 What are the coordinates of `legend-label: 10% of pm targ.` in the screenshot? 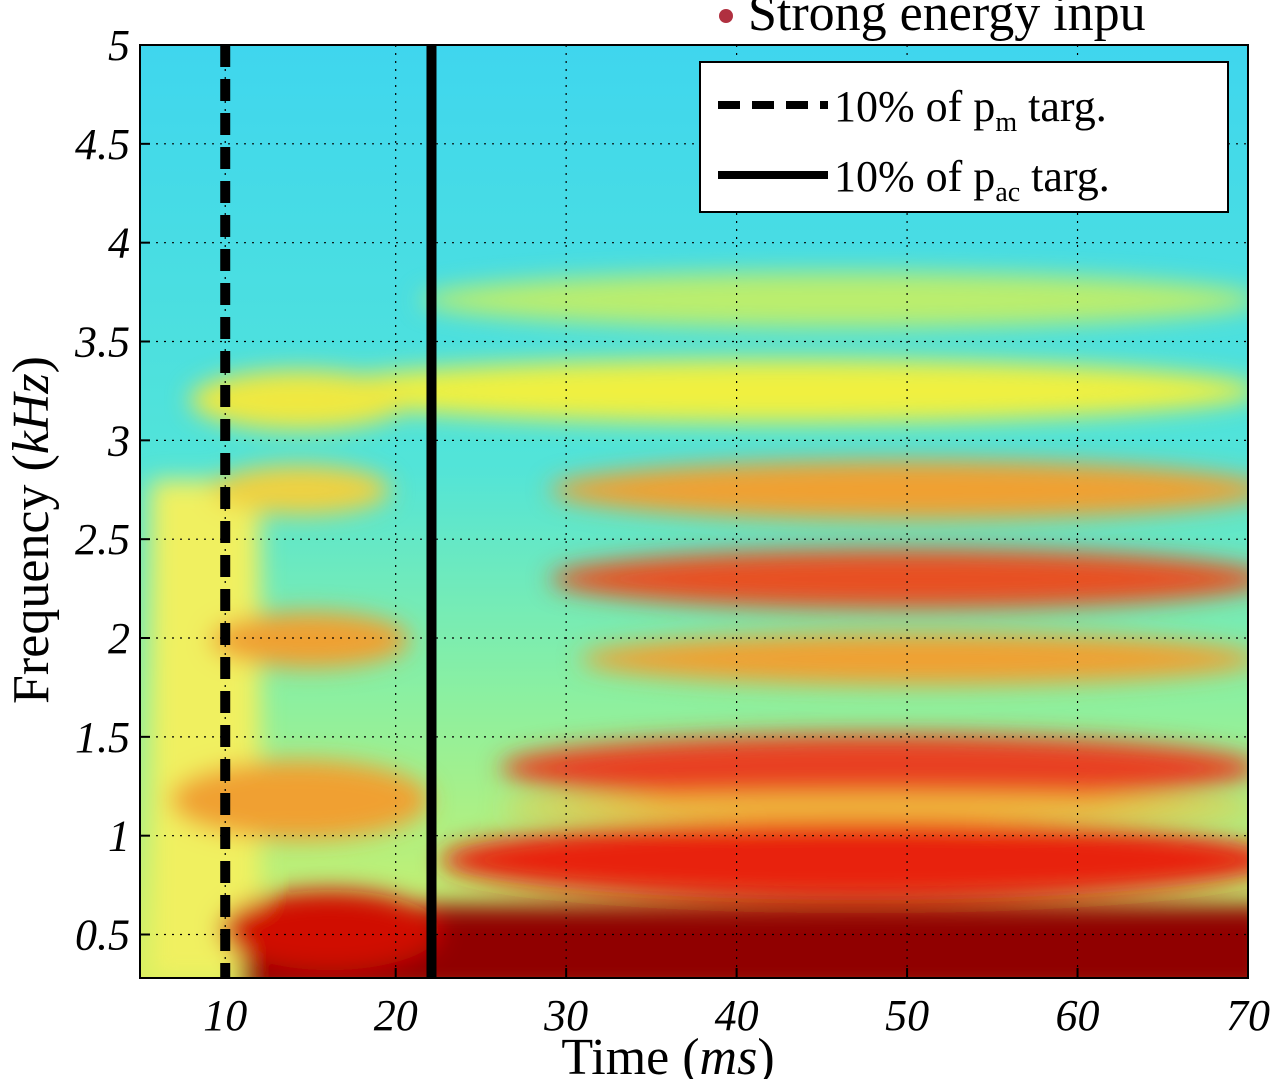 It's located at (970, 110).